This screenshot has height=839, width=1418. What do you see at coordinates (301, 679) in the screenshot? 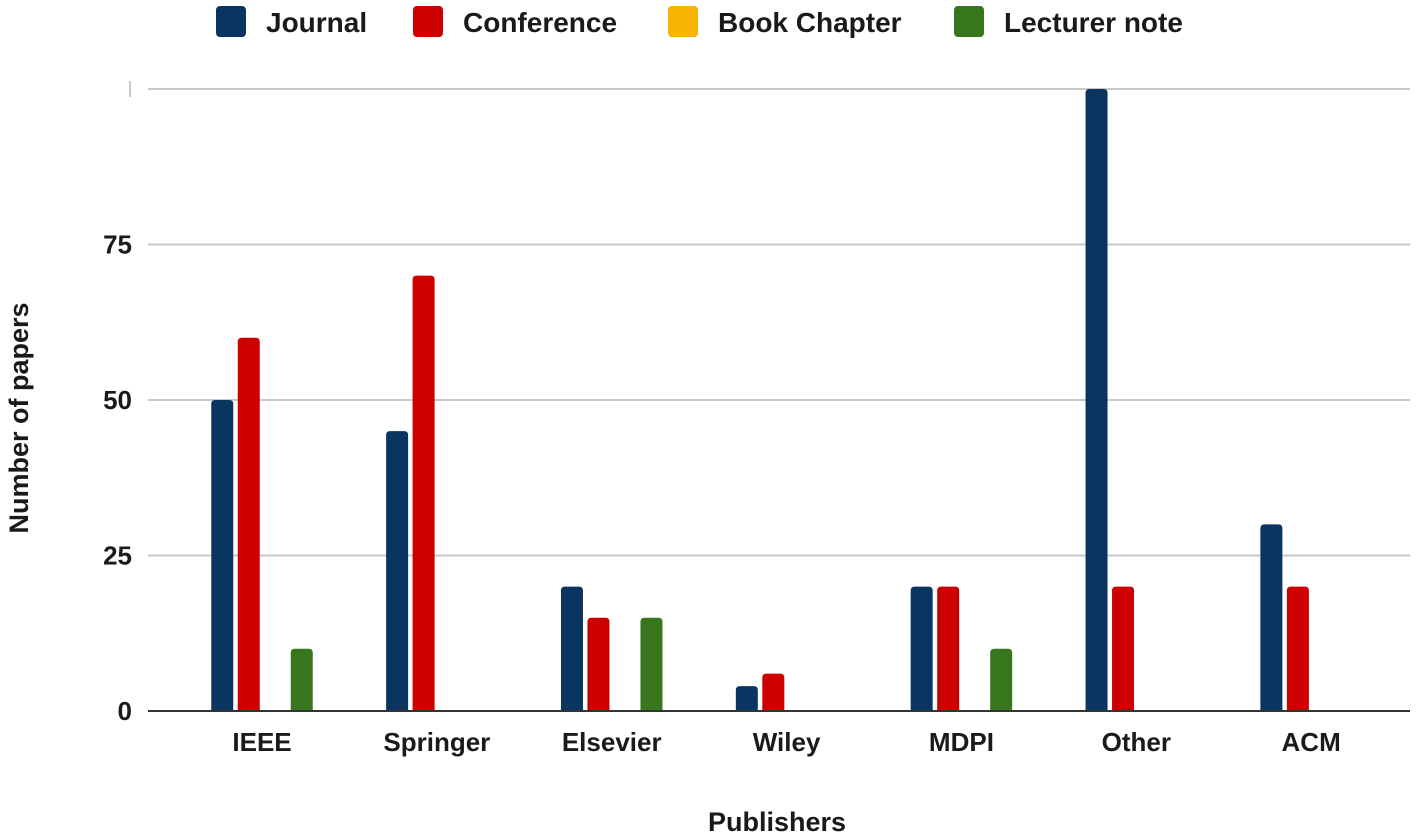
I see `bar-lecturer-note-ieee` at bounding box center [301, 679].